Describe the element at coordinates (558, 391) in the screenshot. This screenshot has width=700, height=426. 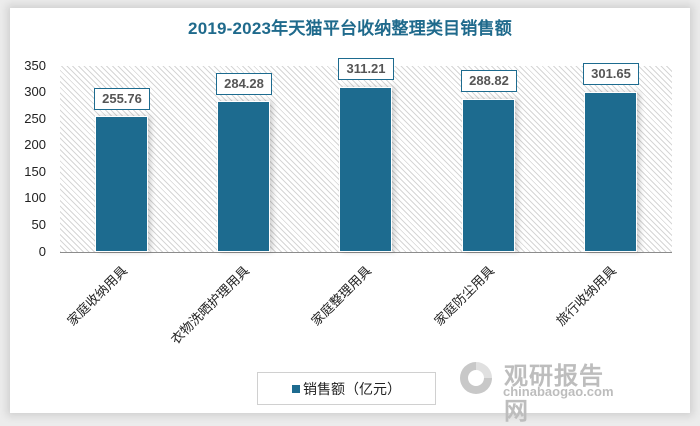
I see `watermark-en: chinabaogao.com` at that location.